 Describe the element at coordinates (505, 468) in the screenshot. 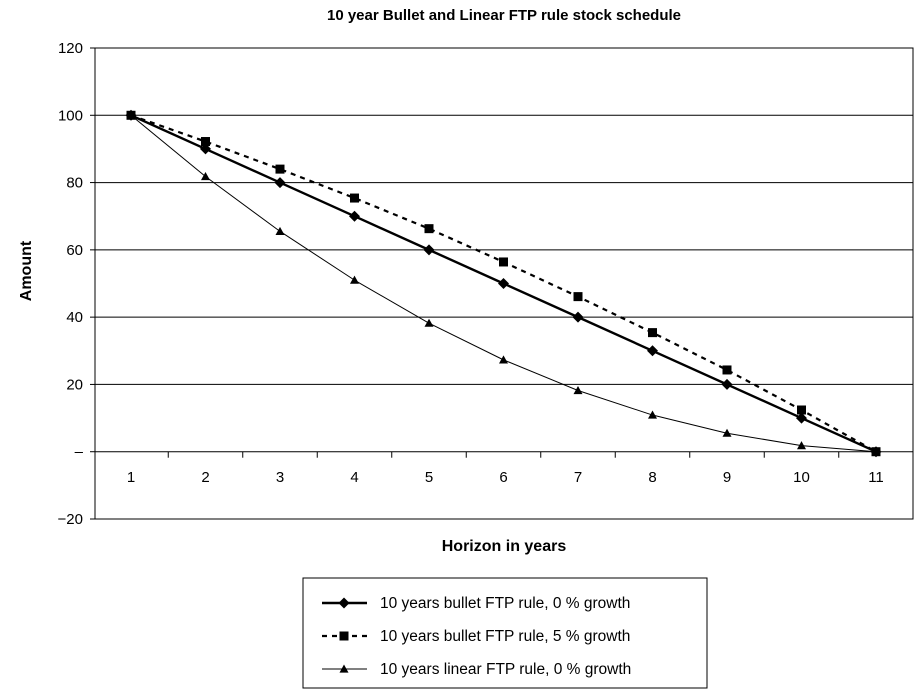

I see `x-axis: 1 2 3 4 5 6 7 8 9 10 11` at that location.